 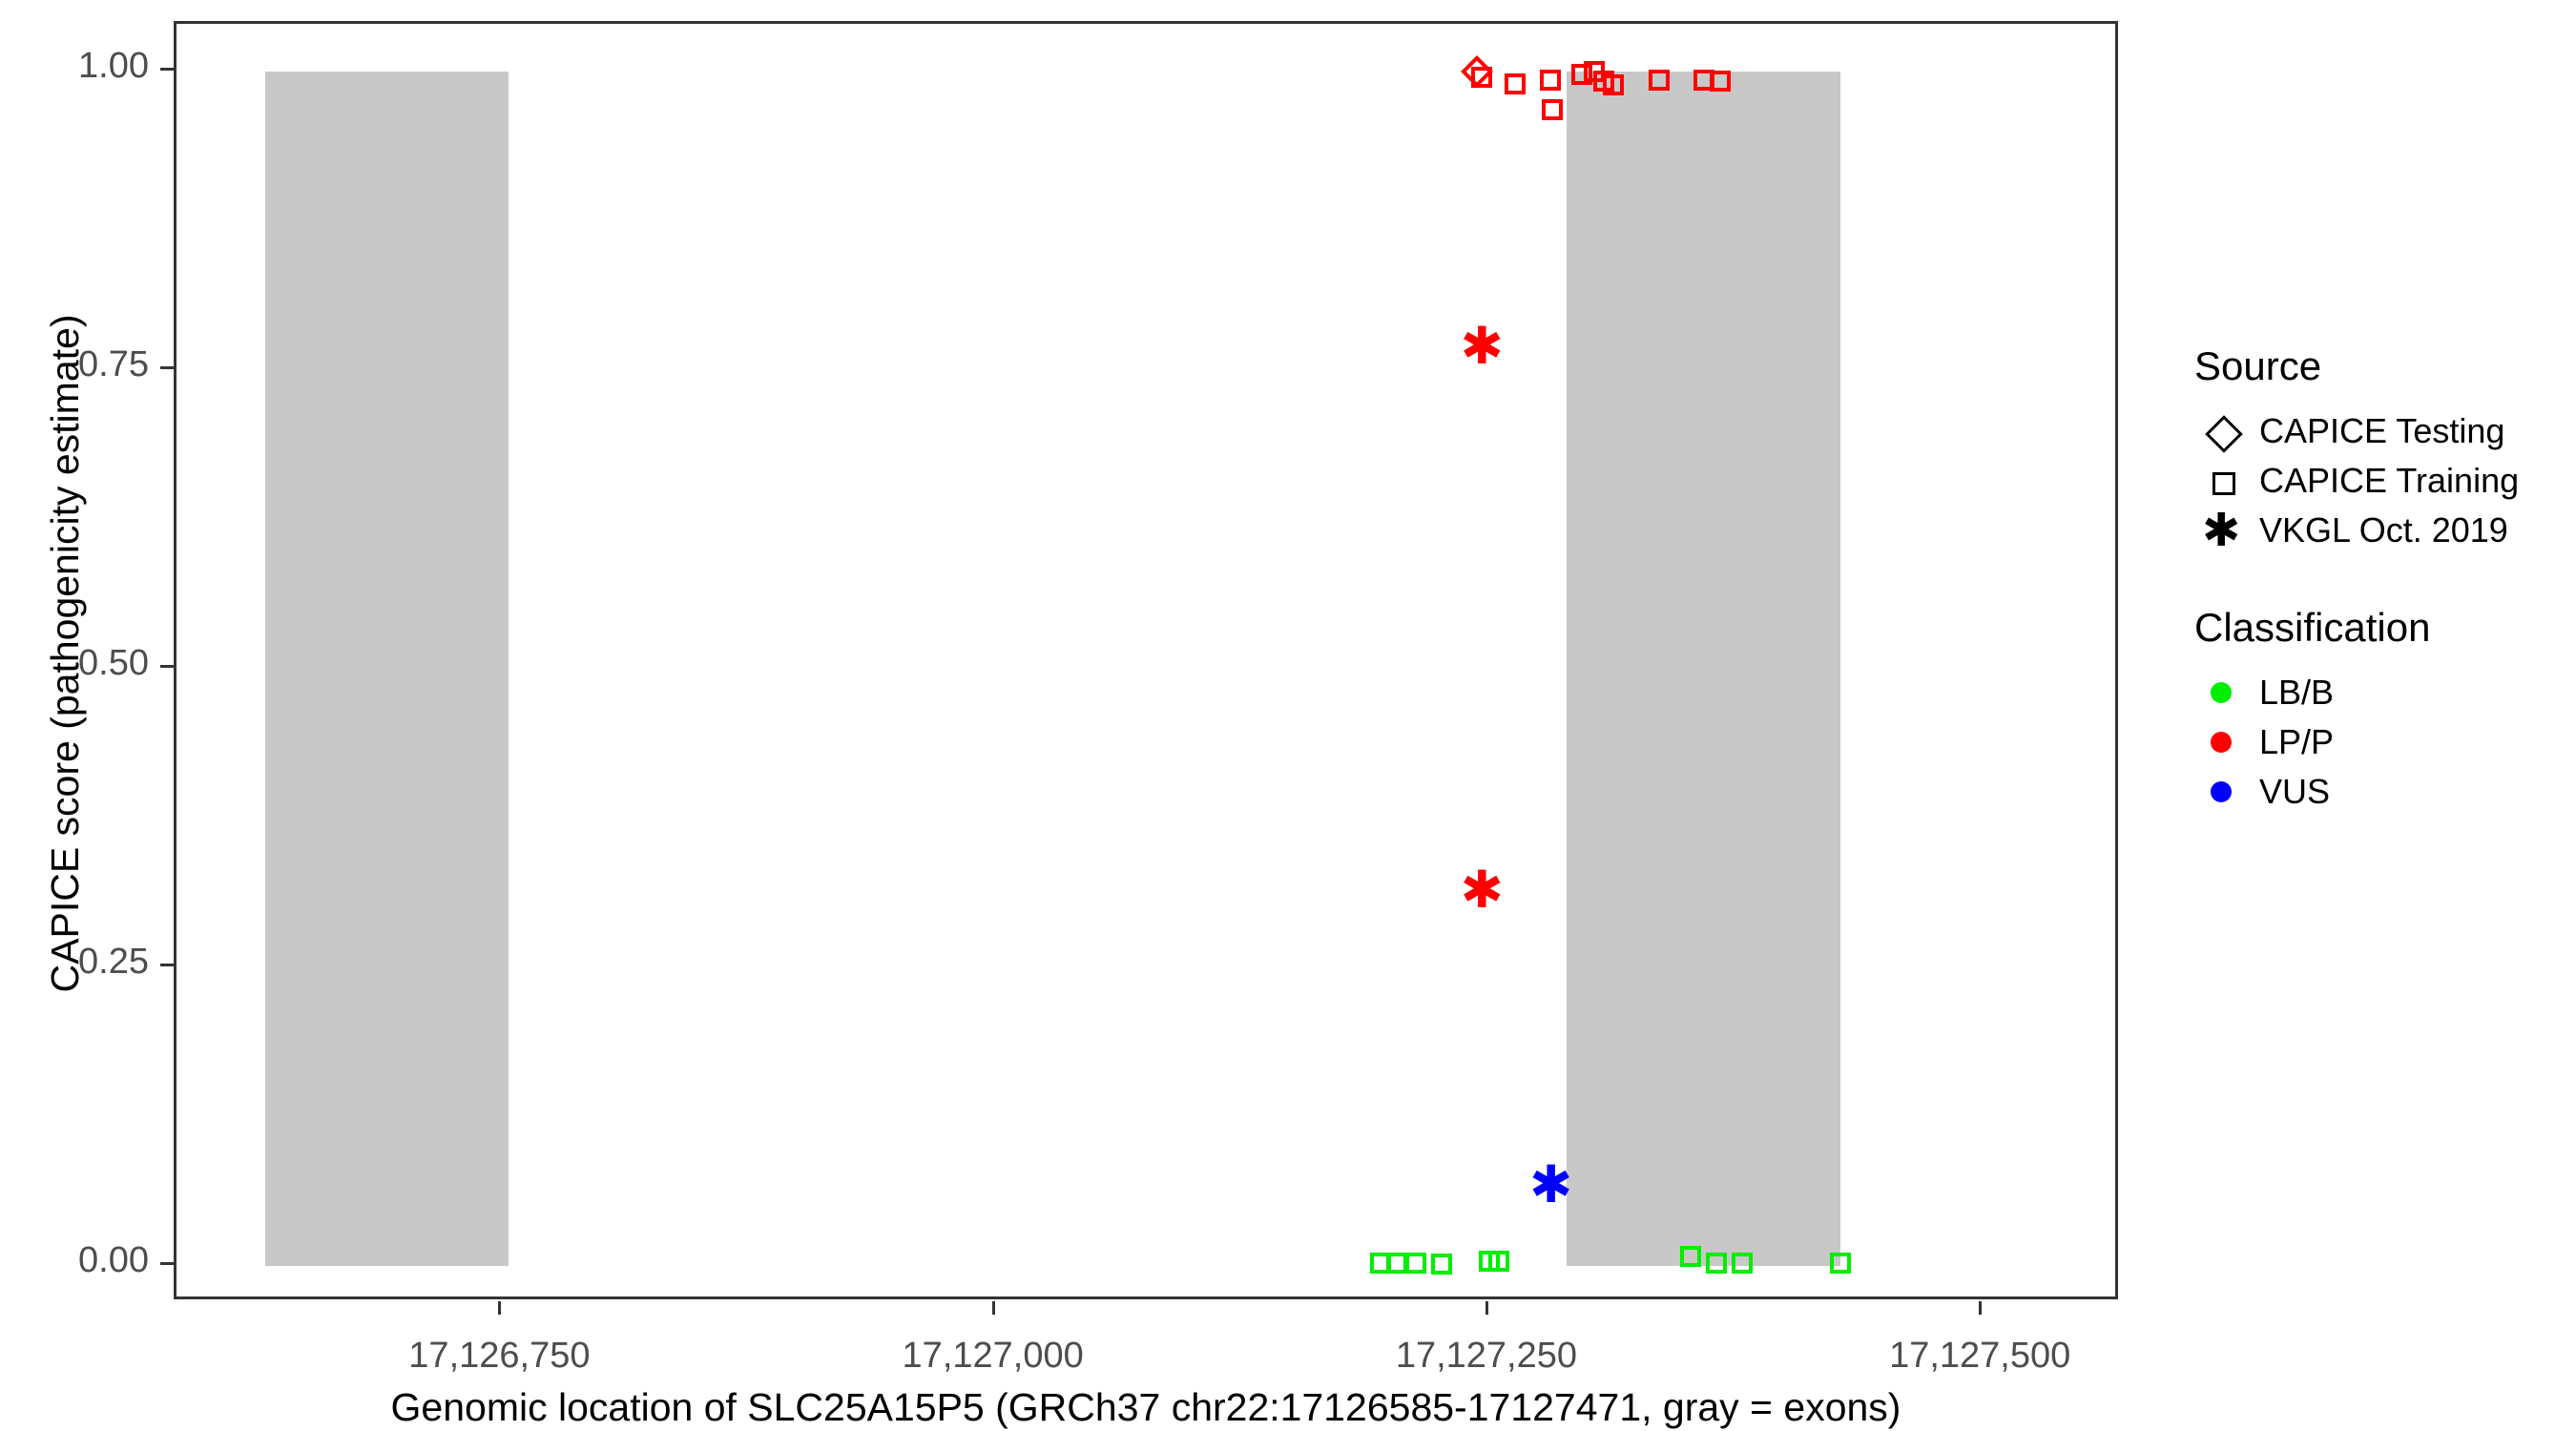 What do you see at coordinates (113, 663) in the screenshot?
I see `y-tick-label: 0.50` at bounding box center [113, 663].